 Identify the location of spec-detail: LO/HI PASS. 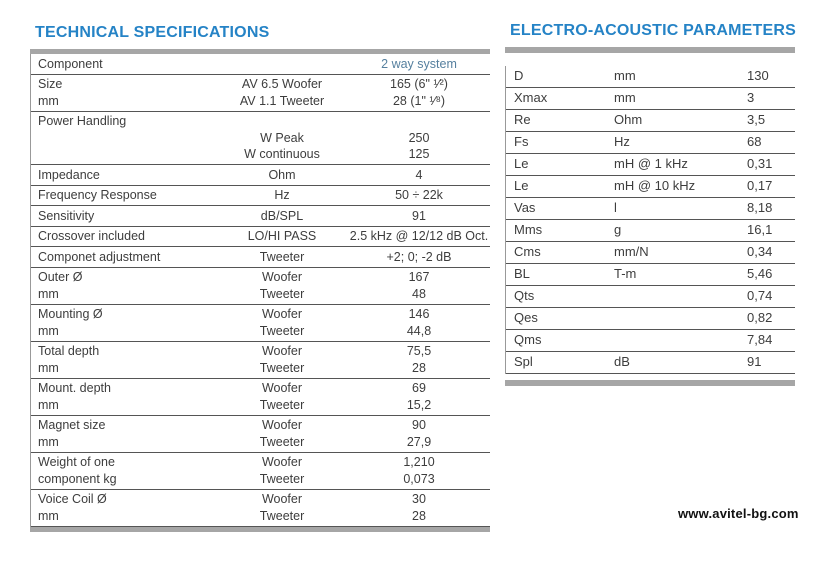
(282, 236).